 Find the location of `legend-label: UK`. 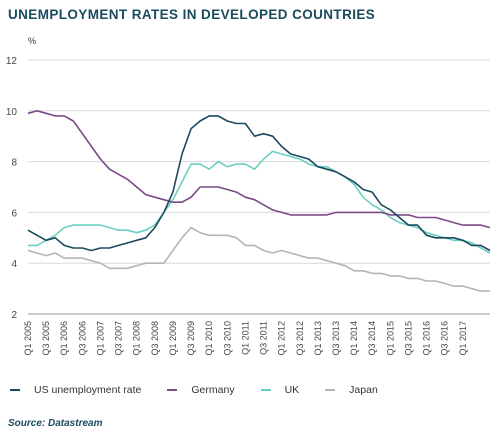

legend-label: UK is located at coordinates (292, 390).